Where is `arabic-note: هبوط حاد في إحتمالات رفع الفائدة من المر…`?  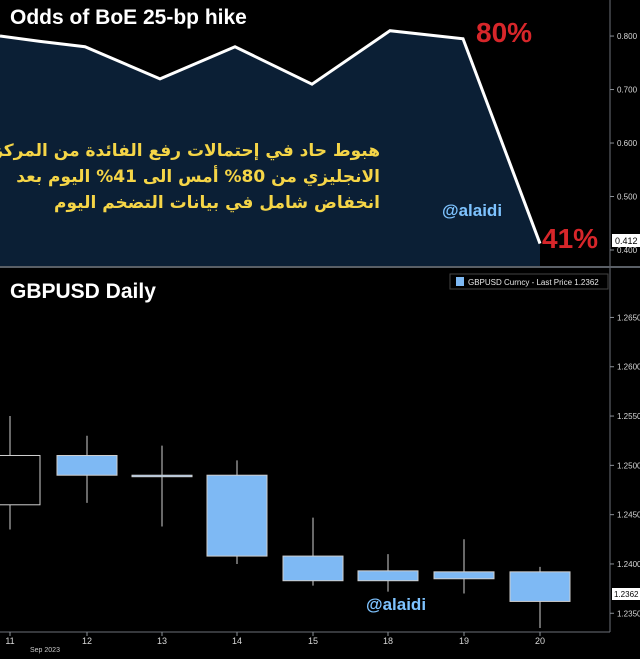 arabic-note: هبوط حاد في إحتمالات رفع الفائدة من المر… is located at coordinates (190, 177).